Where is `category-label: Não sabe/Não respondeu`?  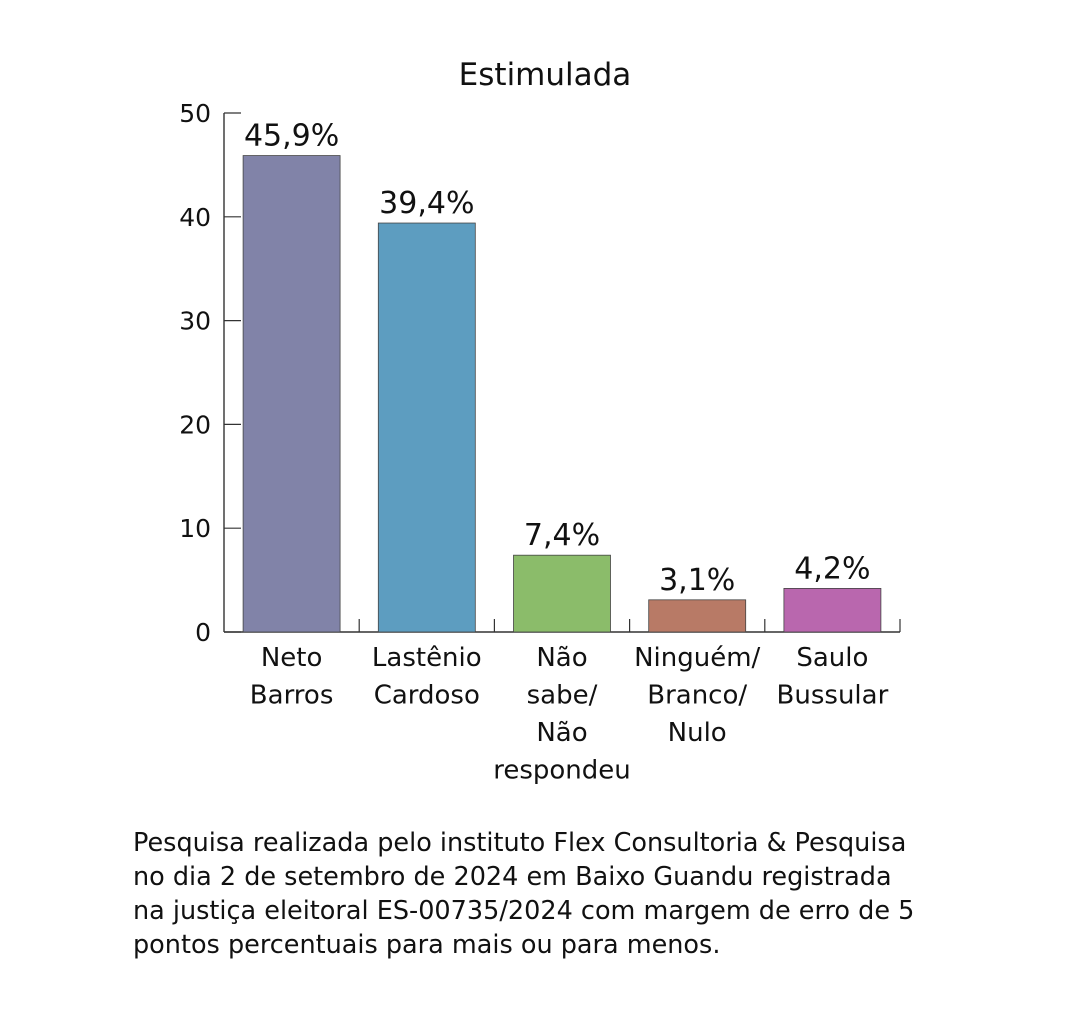
category-label: Não sabe/Não respondeu is located at coordinates (562, 714).